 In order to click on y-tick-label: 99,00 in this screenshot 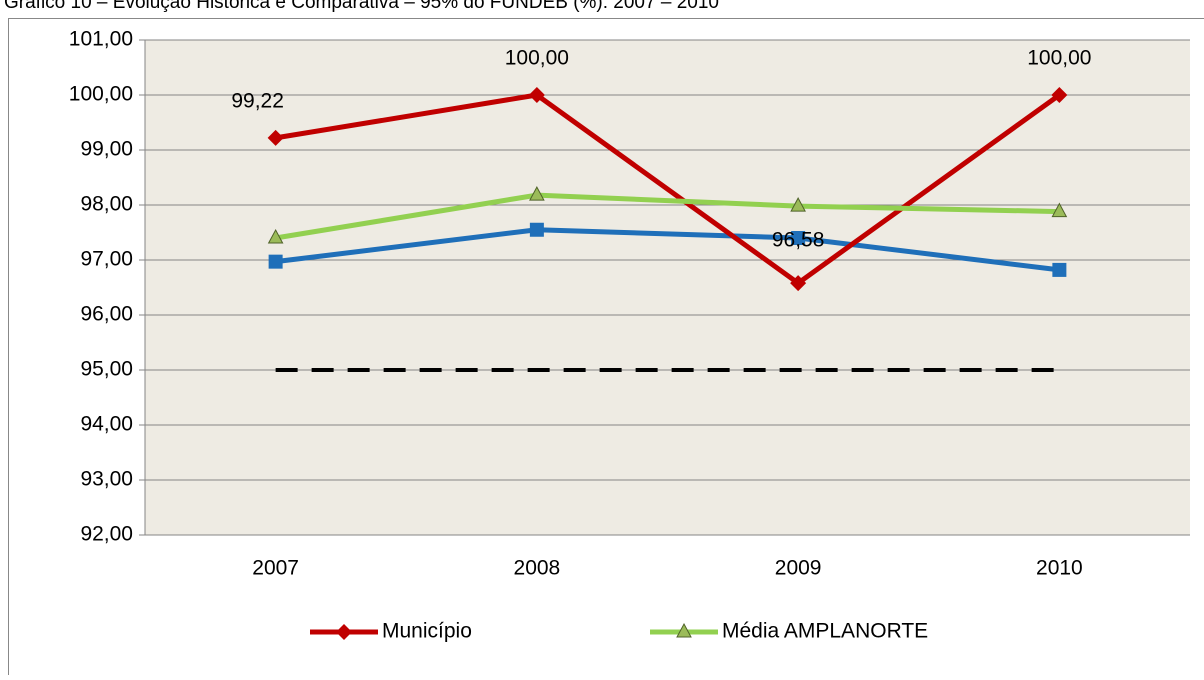, I will do `click(106, 149)`.